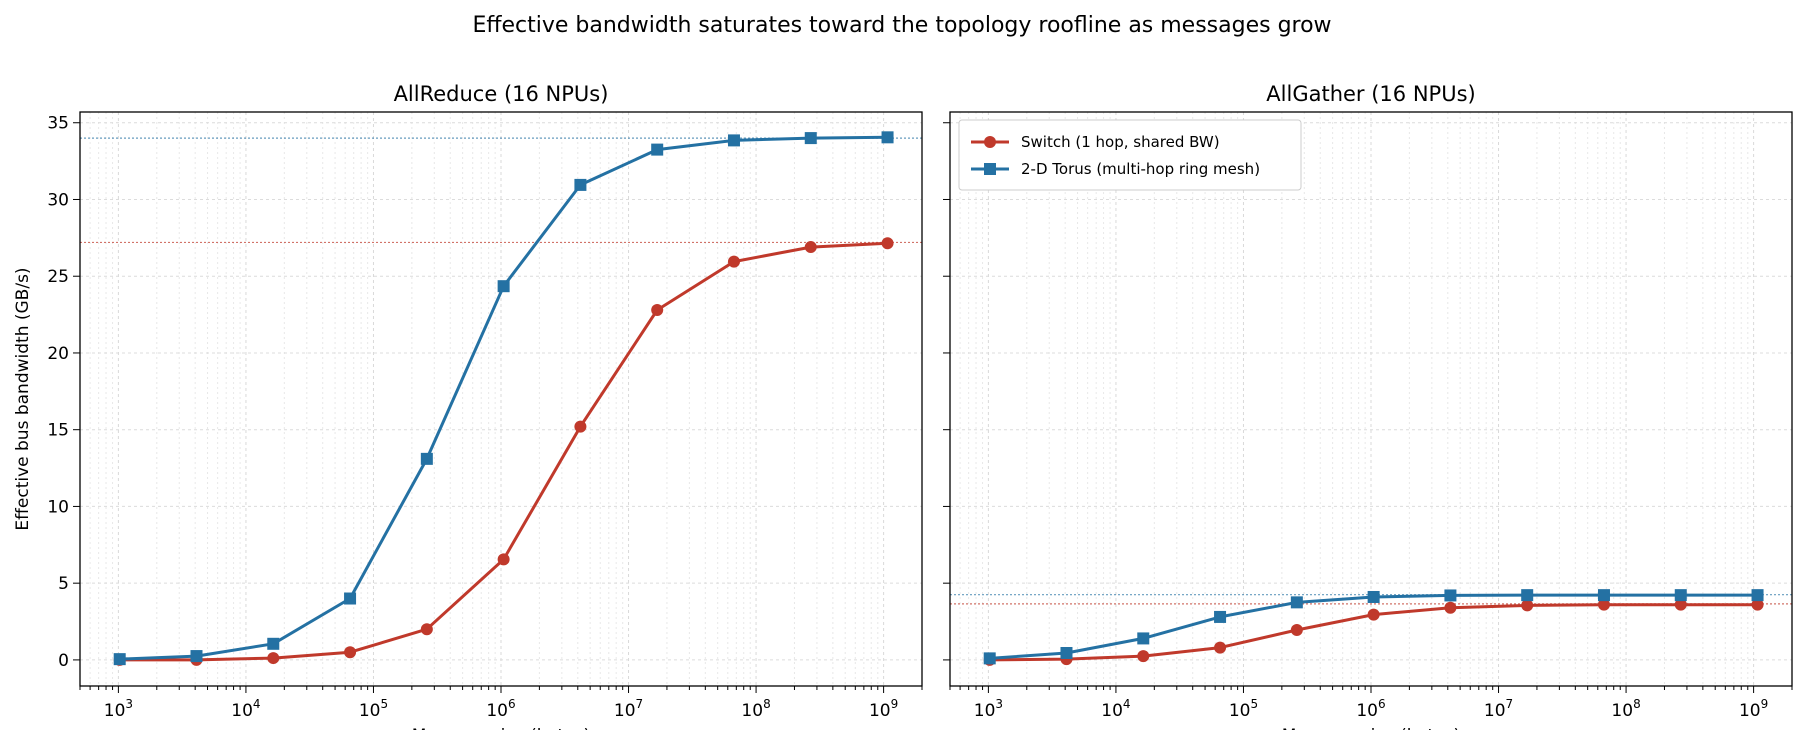  Describe the element at coordinates (58, 277) in the screenshot. I see `y-tick-label: 25` at that location.